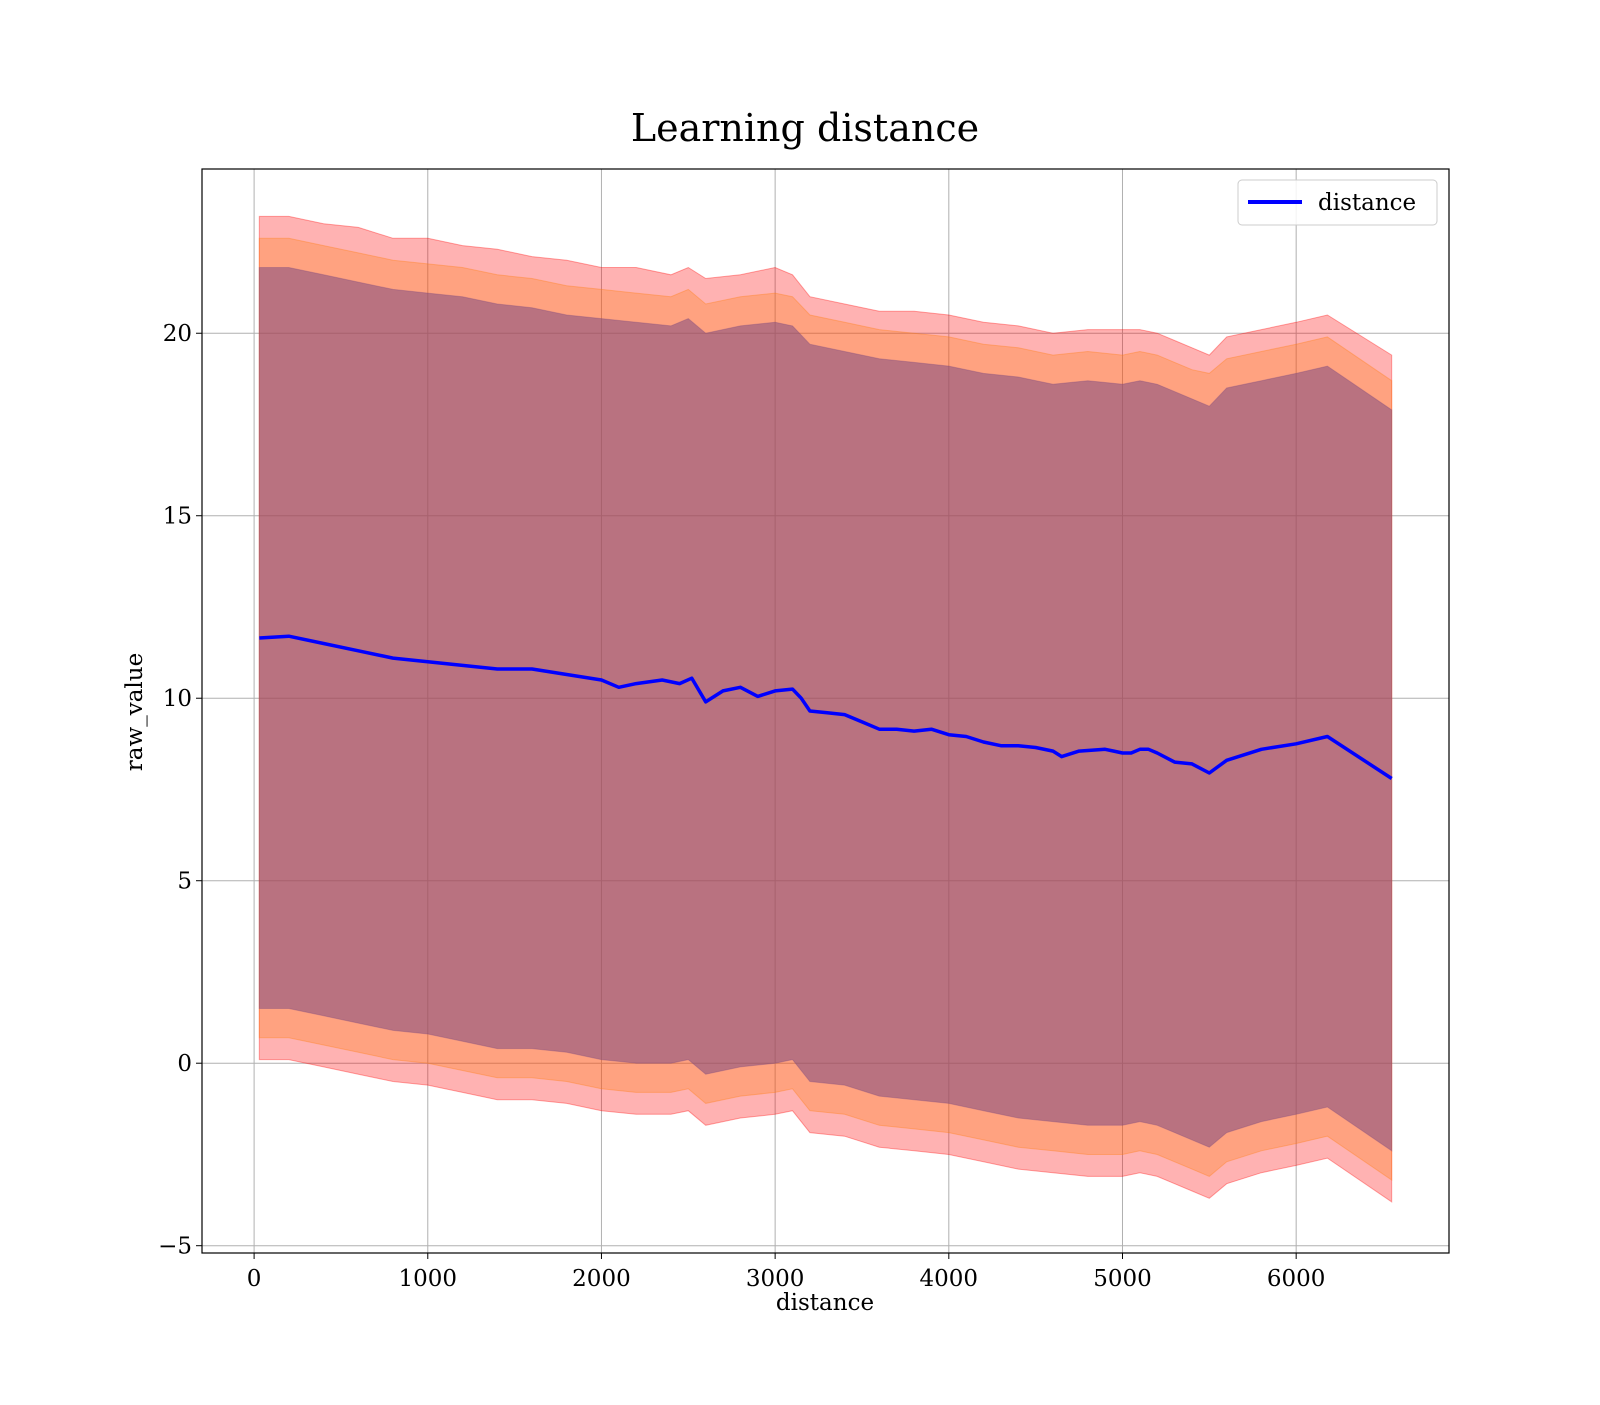 The height and width of the screenshot is (1405, 1600). Describe the element at coordinates (805, 128) in the screenshot. I see `chart-title: Learning distance` at that location.